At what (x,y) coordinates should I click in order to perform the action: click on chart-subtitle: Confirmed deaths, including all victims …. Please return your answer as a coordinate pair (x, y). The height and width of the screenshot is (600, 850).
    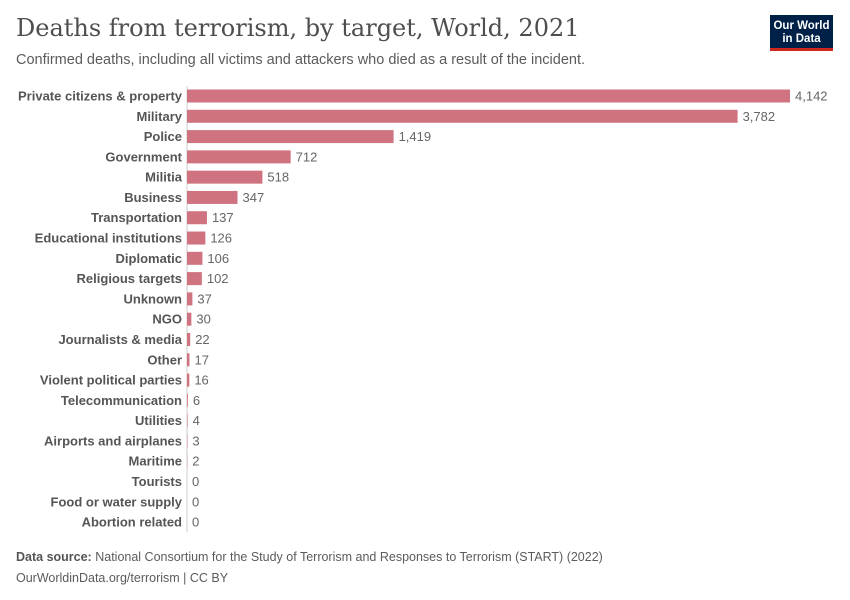
    Looking at the image, I should click on (301, 60).